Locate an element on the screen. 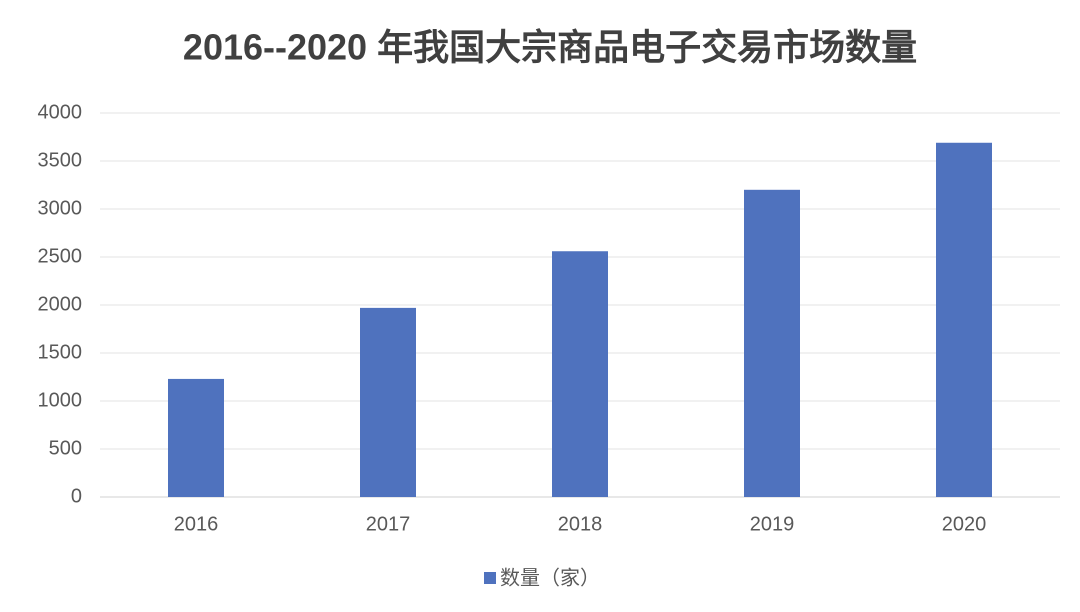 The image size is (1080, 612). y-tick-label: 1500 is located at coordinates (60, 352).